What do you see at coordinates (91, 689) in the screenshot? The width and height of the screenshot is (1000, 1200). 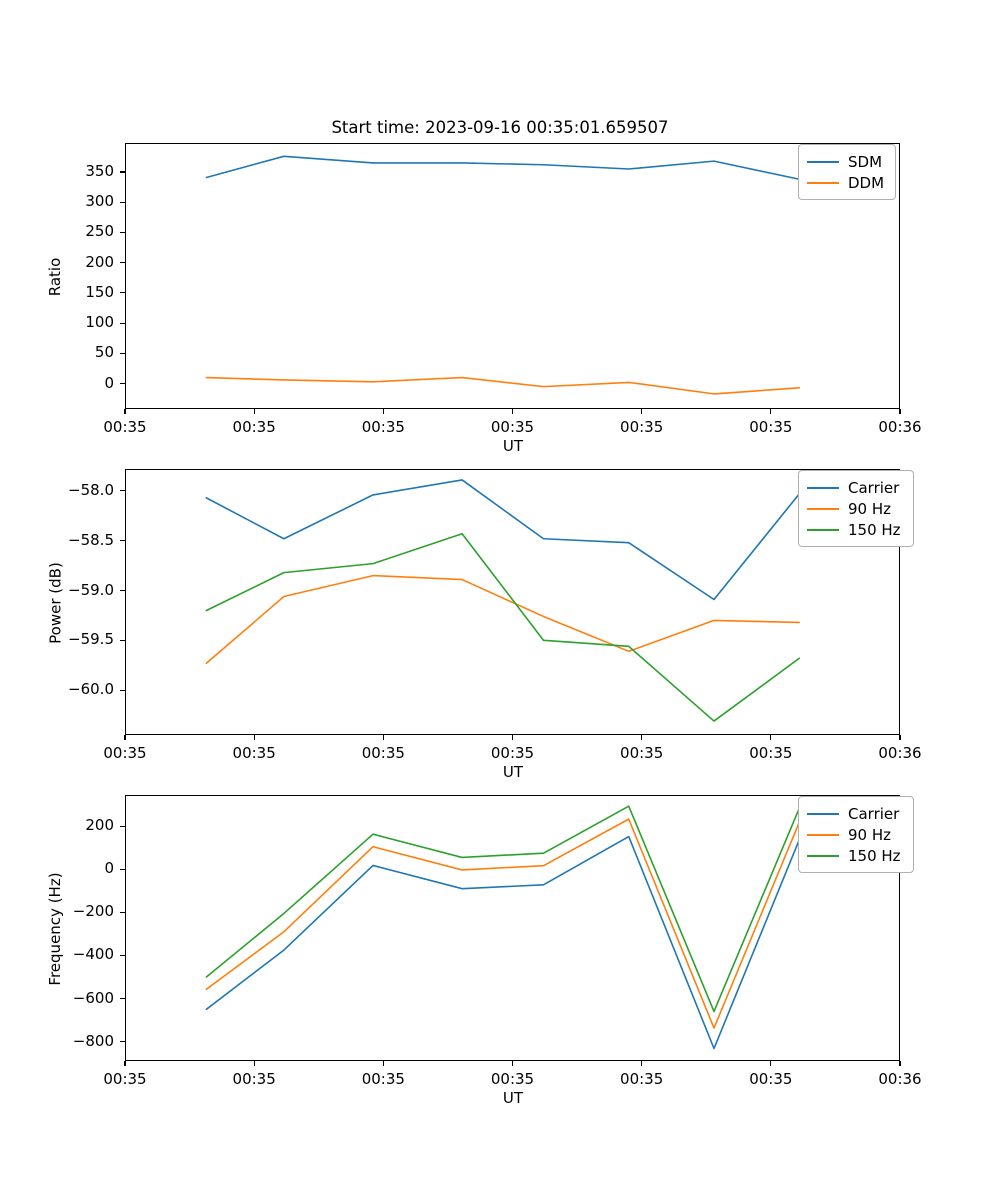 I see `y-tick-label: −60.0` at bounding box center [91, 689].